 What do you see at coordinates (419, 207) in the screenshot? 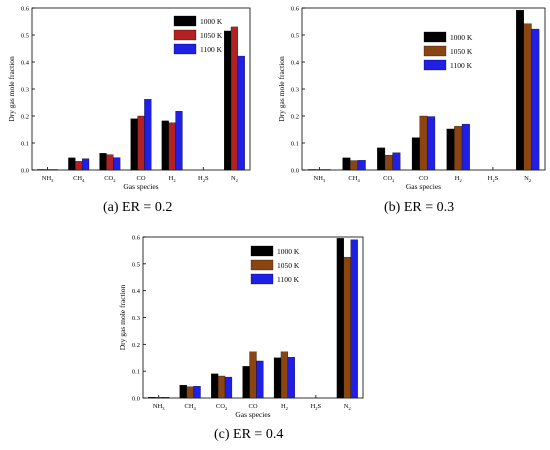
I see `caption-b: (b) ER = 0.3` at bounding box center [419, 207].